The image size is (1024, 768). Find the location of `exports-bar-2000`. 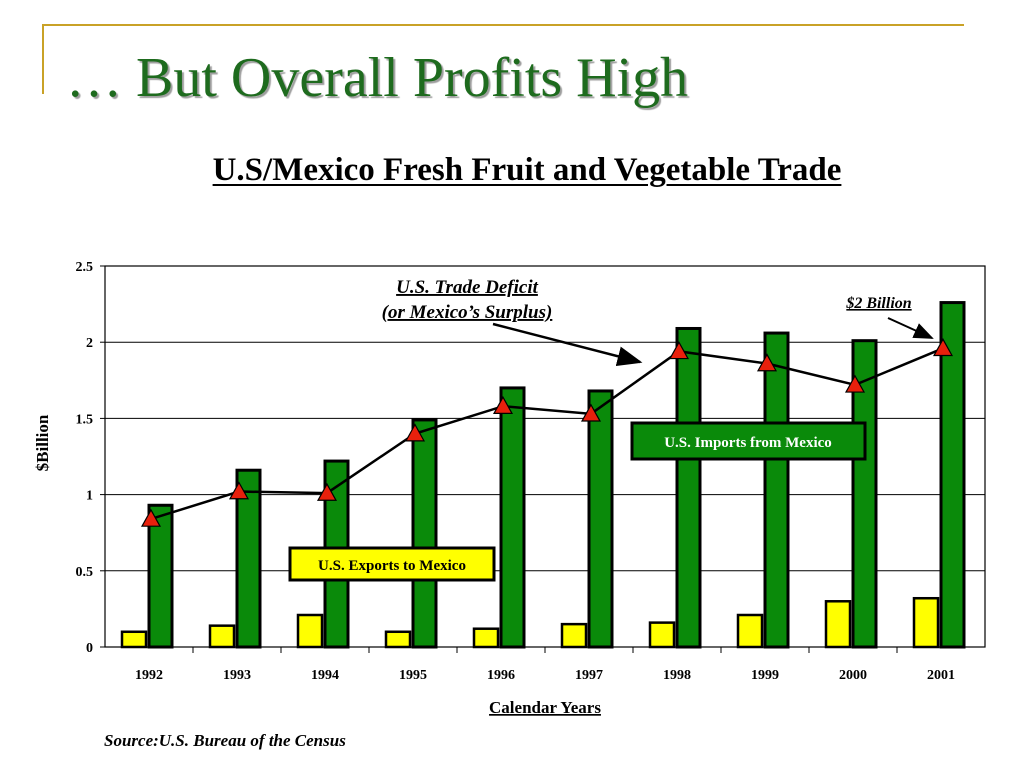

exports-bar-2000 is located at coordinates (838, 624).